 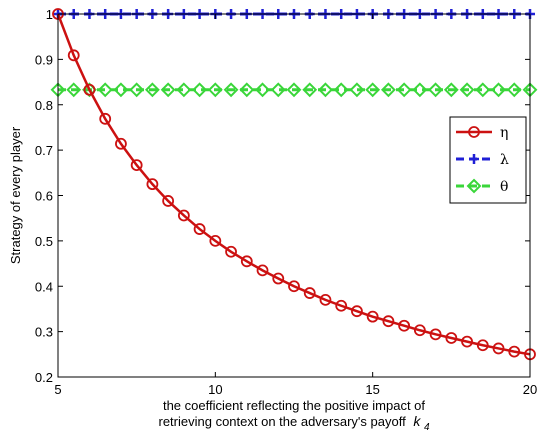 I want to click on x-axis-label-subscript: 4, so click(x=427, y=427).